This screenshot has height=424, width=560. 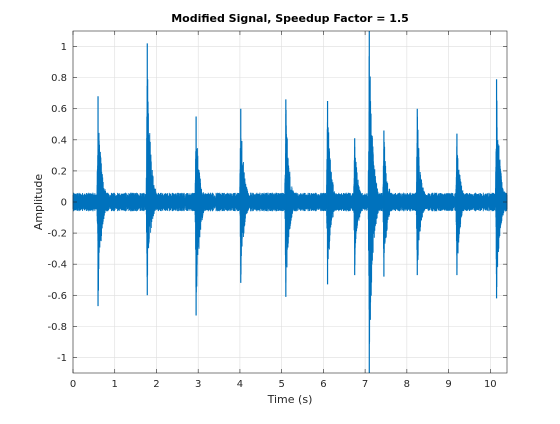 What do you see at coordinates (323, 384) in the screenshot?
I see `x-tick-label: 6` at bounding box center [323, 384].